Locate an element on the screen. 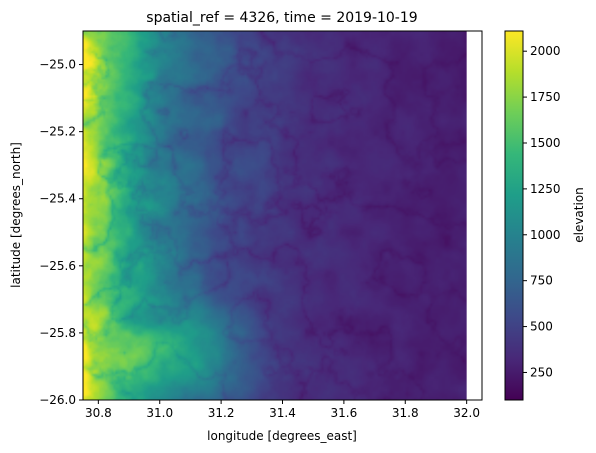 The height and width of the screenshot is (453, 596). y-tick-label: −26.0 is located at coordinates (57, 400).